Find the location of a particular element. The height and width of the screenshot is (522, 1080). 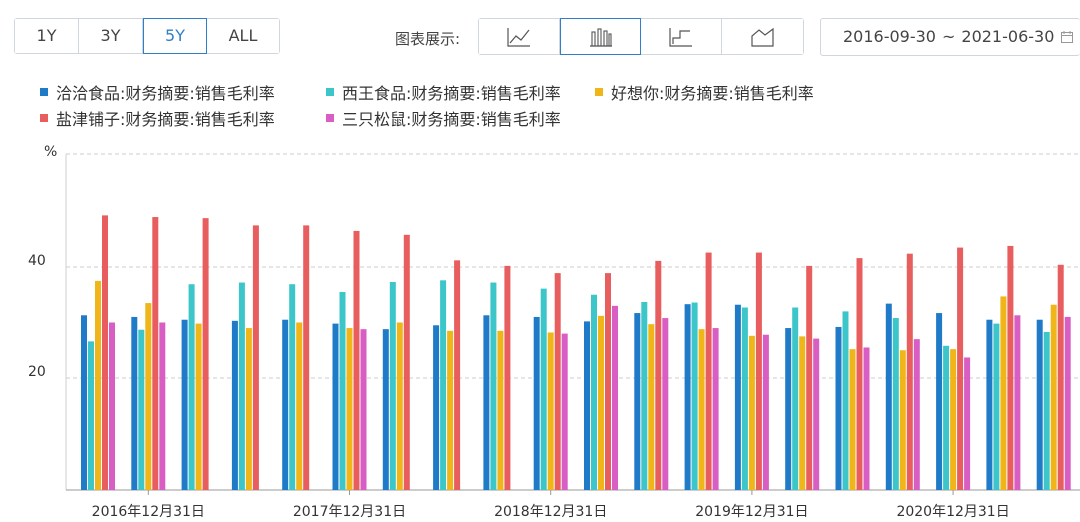

legend-label: 好想你:财务摘要:销售毛利率 is located at coordinates (712, 93).